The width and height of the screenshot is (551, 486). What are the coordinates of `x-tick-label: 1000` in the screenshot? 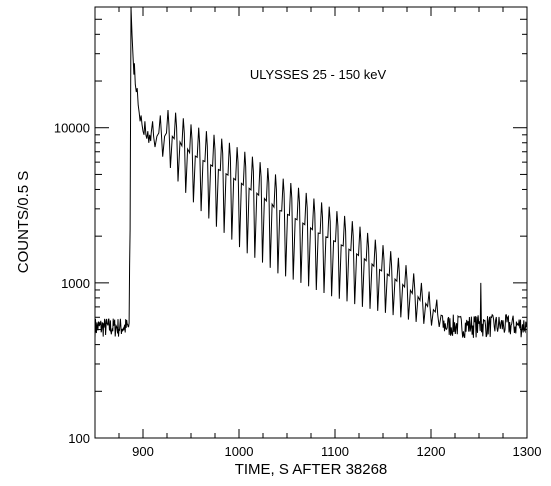 It's located at (239, 451).